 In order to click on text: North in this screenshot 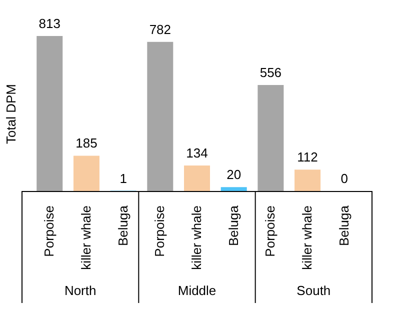, I will do `click(80, 290)`.